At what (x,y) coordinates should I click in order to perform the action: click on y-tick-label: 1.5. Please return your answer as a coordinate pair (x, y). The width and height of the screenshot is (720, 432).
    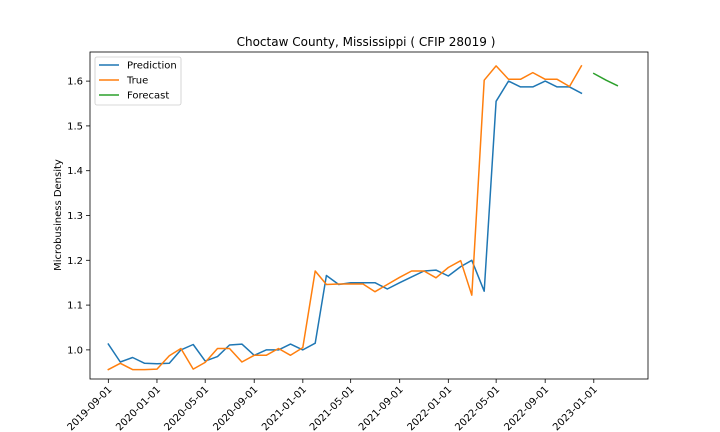
    Looking at the image, I should click on (75, 126).